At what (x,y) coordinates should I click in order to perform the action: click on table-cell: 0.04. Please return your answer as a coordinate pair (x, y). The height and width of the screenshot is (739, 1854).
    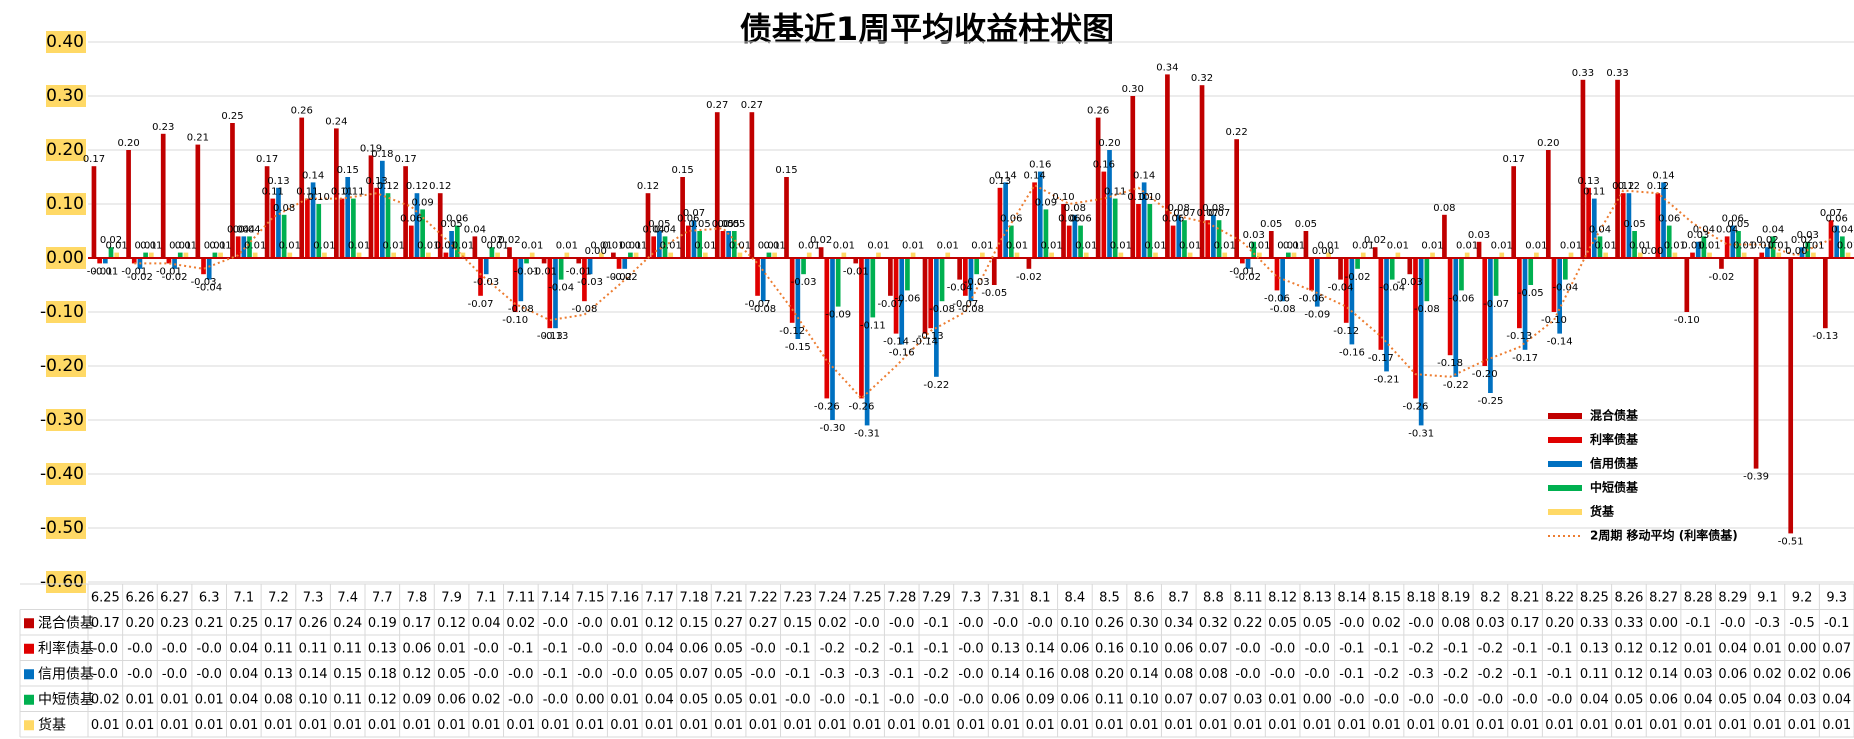
    Looking at the image, I should click on (486, 623).